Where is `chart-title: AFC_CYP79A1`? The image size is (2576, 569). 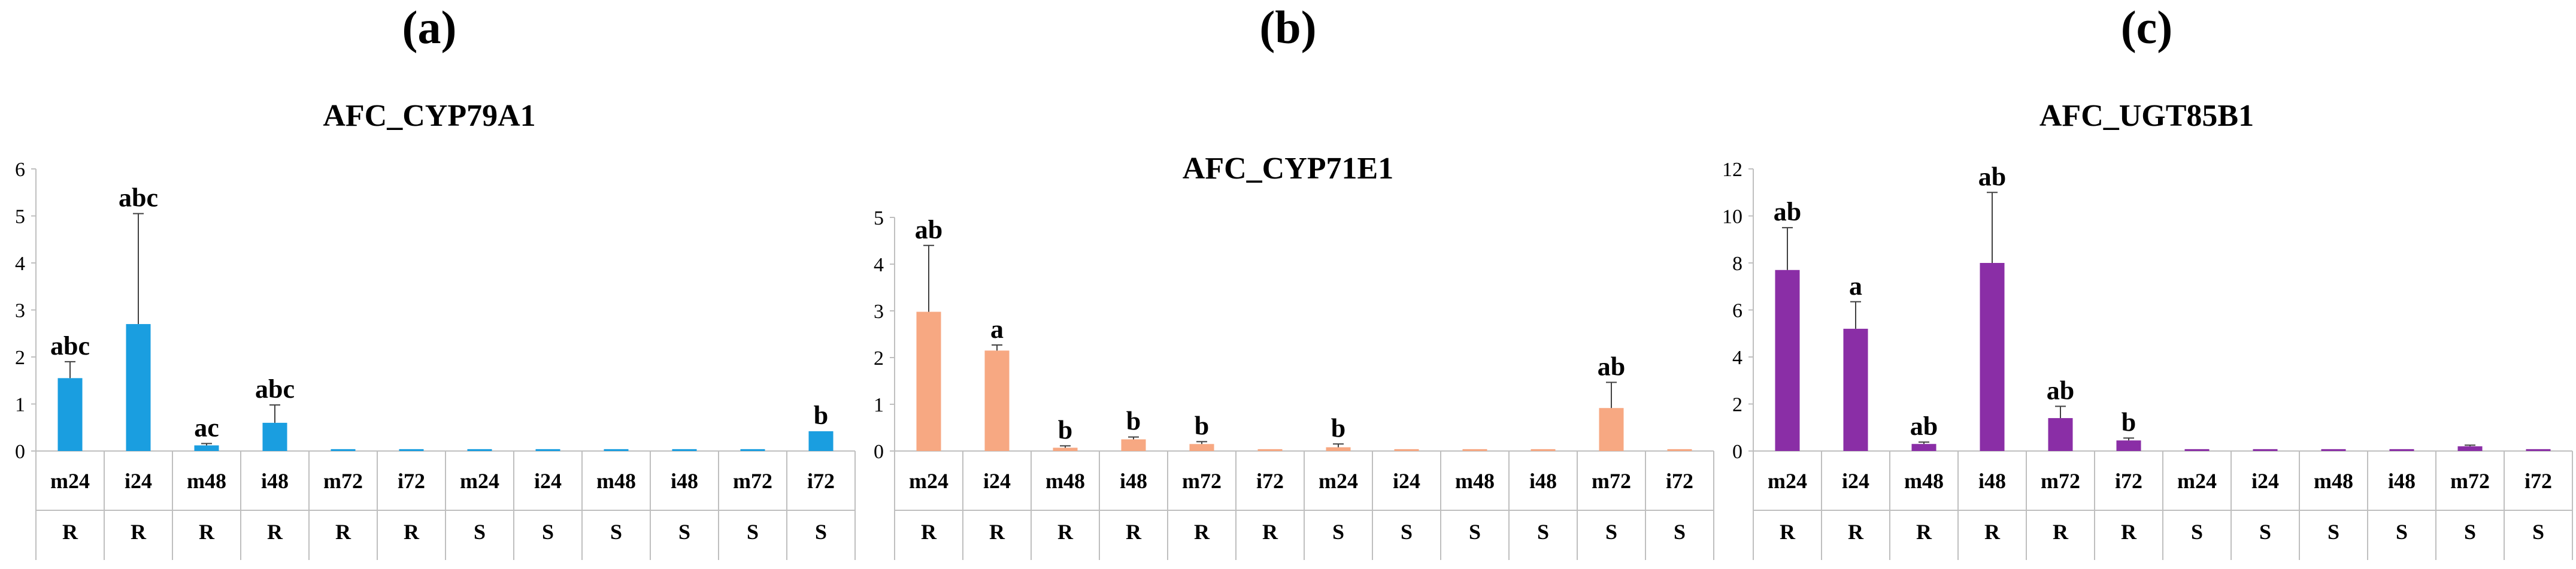 chart-title: AFC_CYP79A1 is located at coordinates (429, 116).